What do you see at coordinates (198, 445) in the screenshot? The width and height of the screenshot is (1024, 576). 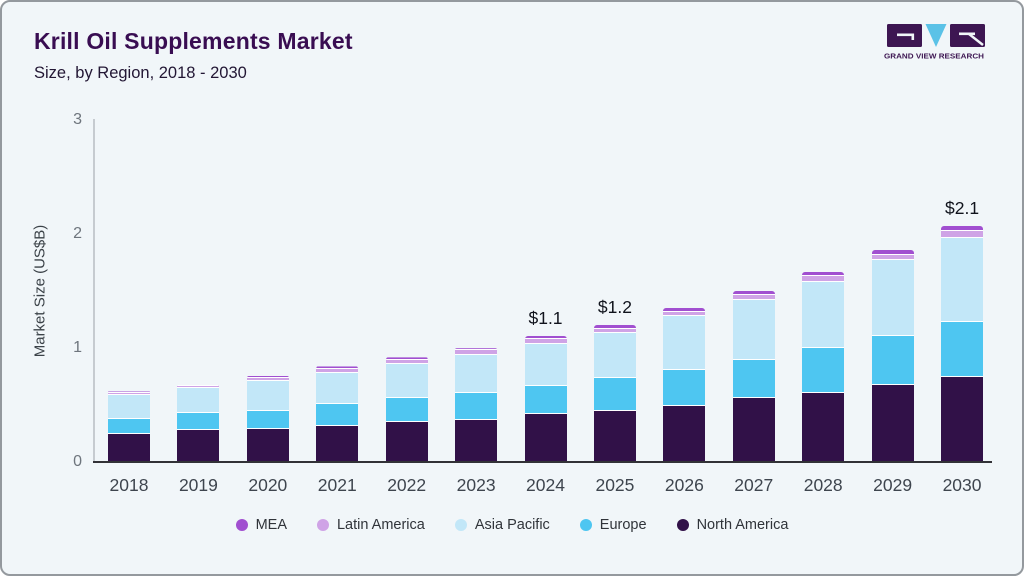 I see `bar-segment-north-america-2019` at bounding box center [198, 445].